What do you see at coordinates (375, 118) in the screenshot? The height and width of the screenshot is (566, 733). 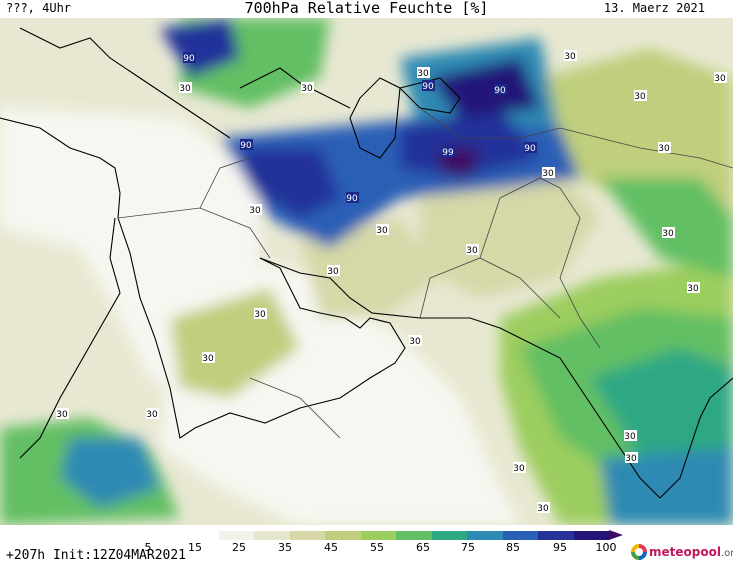 I see `coastline-caspian` at bounding box center [375, 118].